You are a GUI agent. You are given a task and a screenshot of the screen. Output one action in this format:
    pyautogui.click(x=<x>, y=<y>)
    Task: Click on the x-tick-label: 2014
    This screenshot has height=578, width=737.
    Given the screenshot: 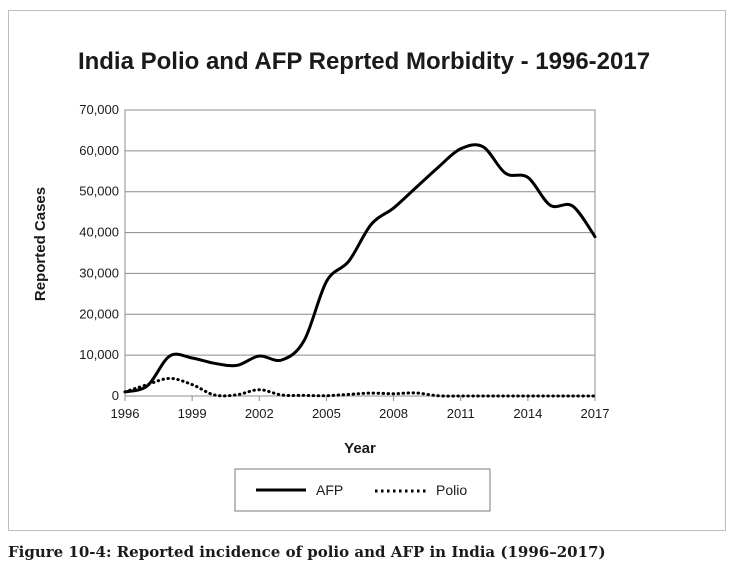 What is the action you would take?
    pyautogui.click(x=527, y=413)
    